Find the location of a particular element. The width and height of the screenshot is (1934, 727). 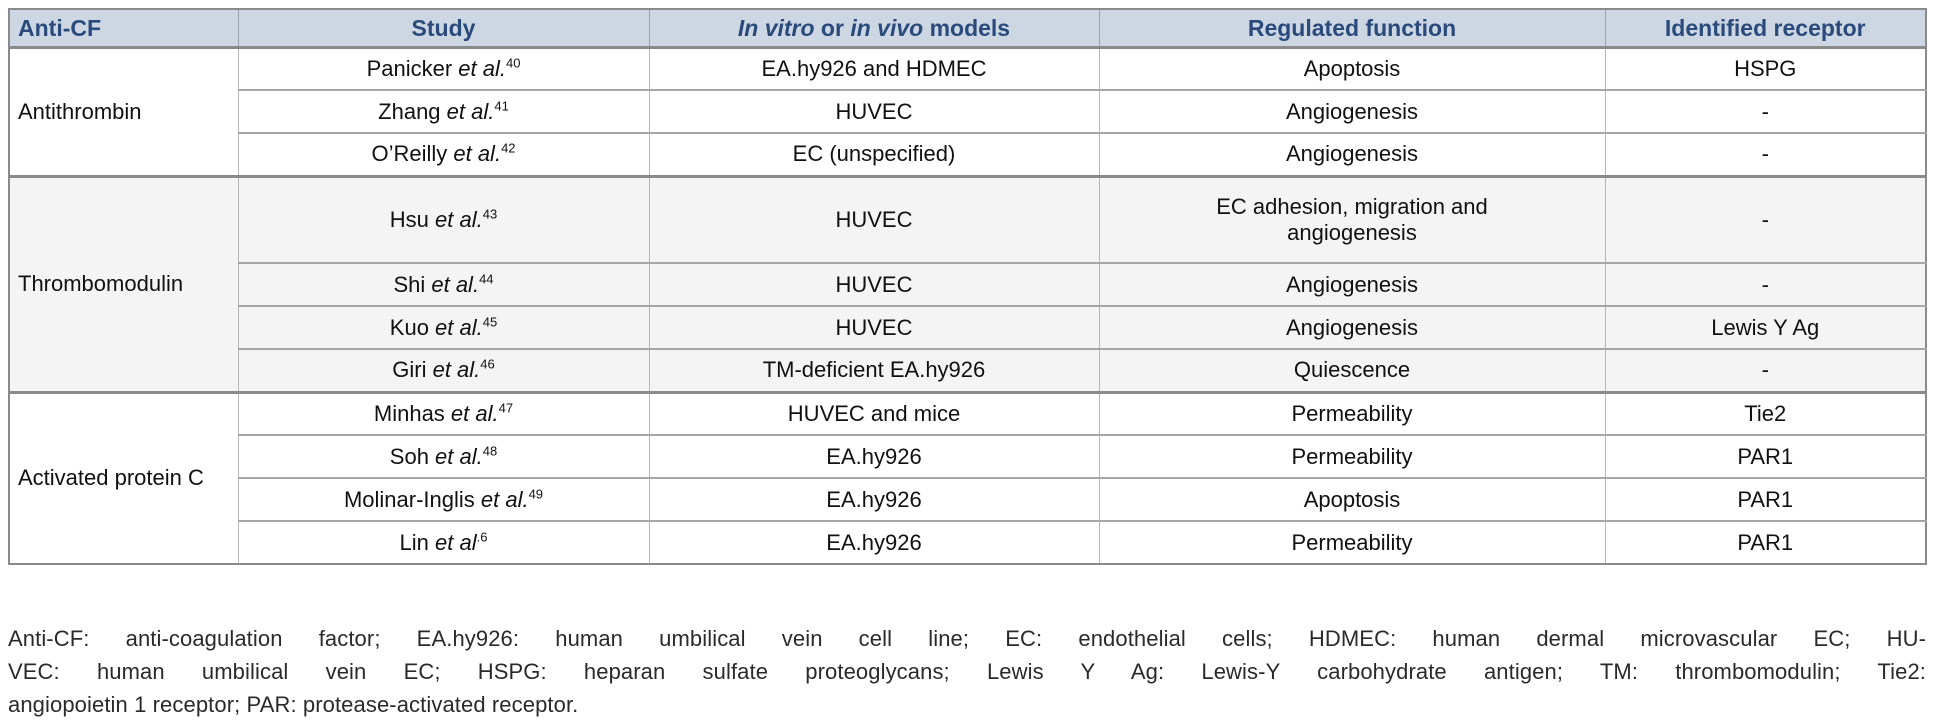

study-author: Giri is located at coordinates (409, 370).